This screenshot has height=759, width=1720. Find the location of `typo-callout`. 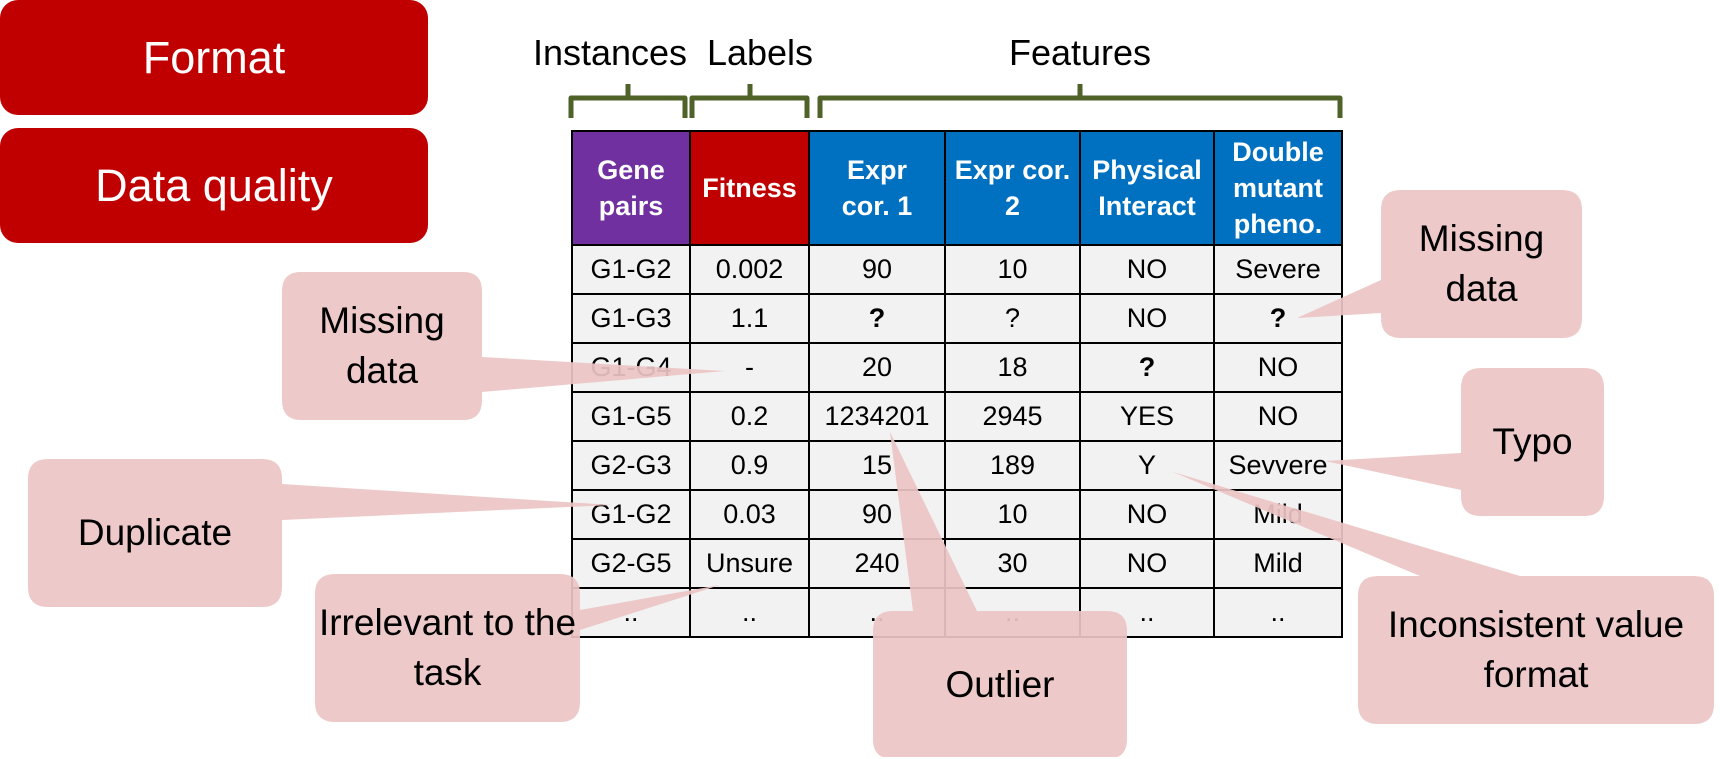

typo-callout is located at coordinates (1464, 442).